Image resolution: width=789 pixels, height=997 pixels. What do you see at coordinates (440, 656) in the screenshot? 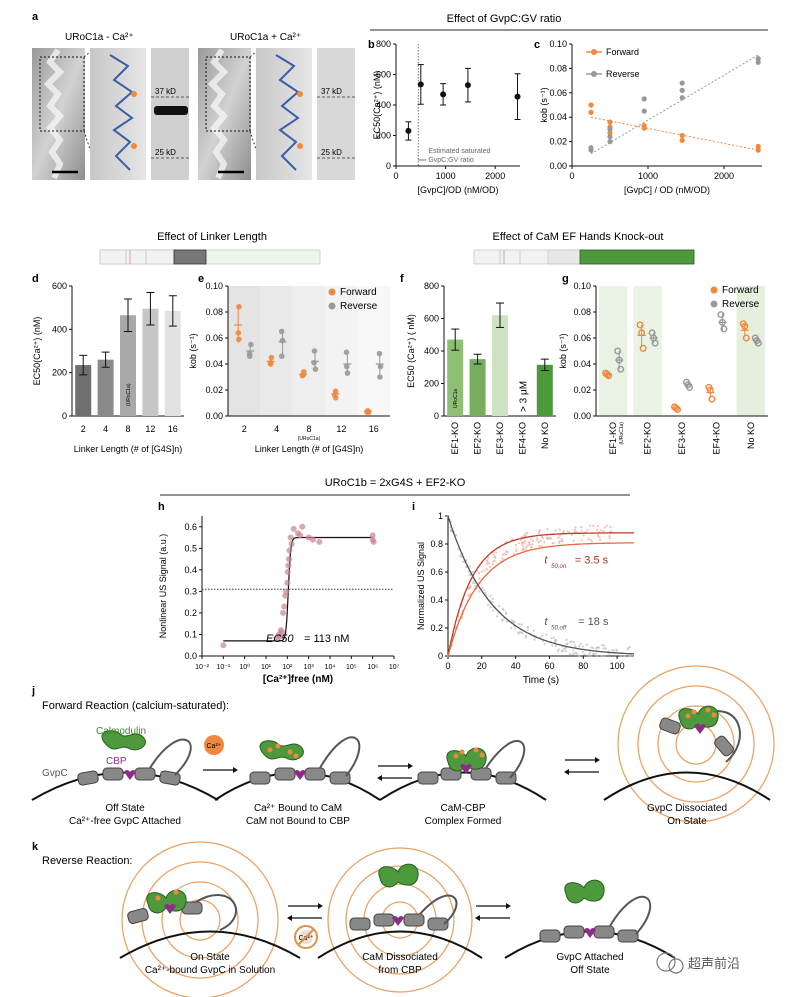
I see `i-ytick-label: 0` at bounding box center [440, 656].